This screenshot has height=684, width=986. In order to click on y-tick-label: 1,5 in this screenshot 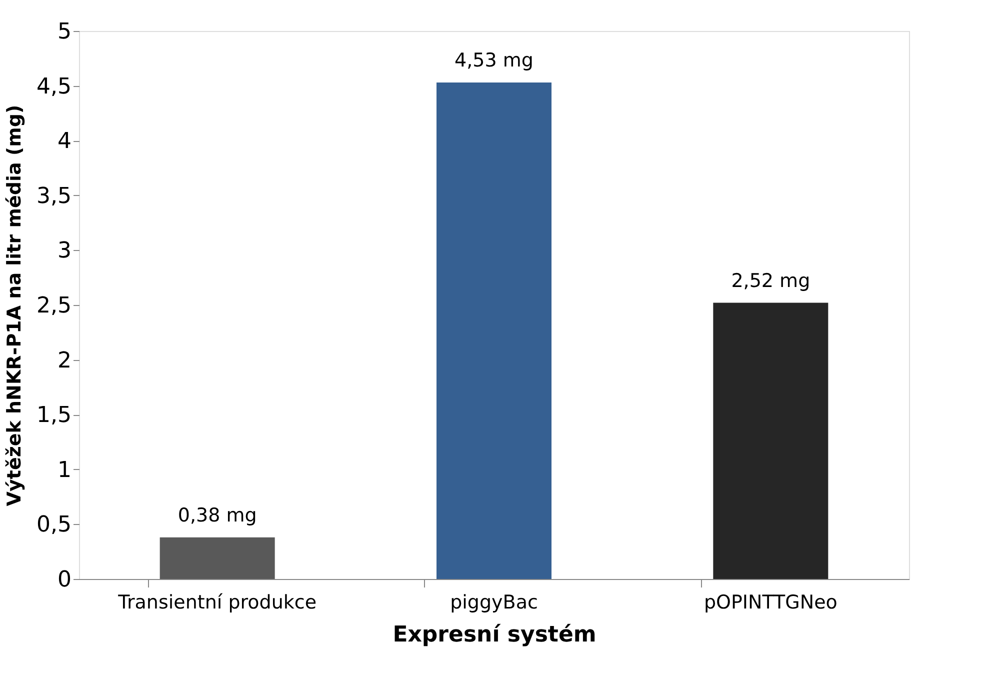, I will do `click(54, 415)`.